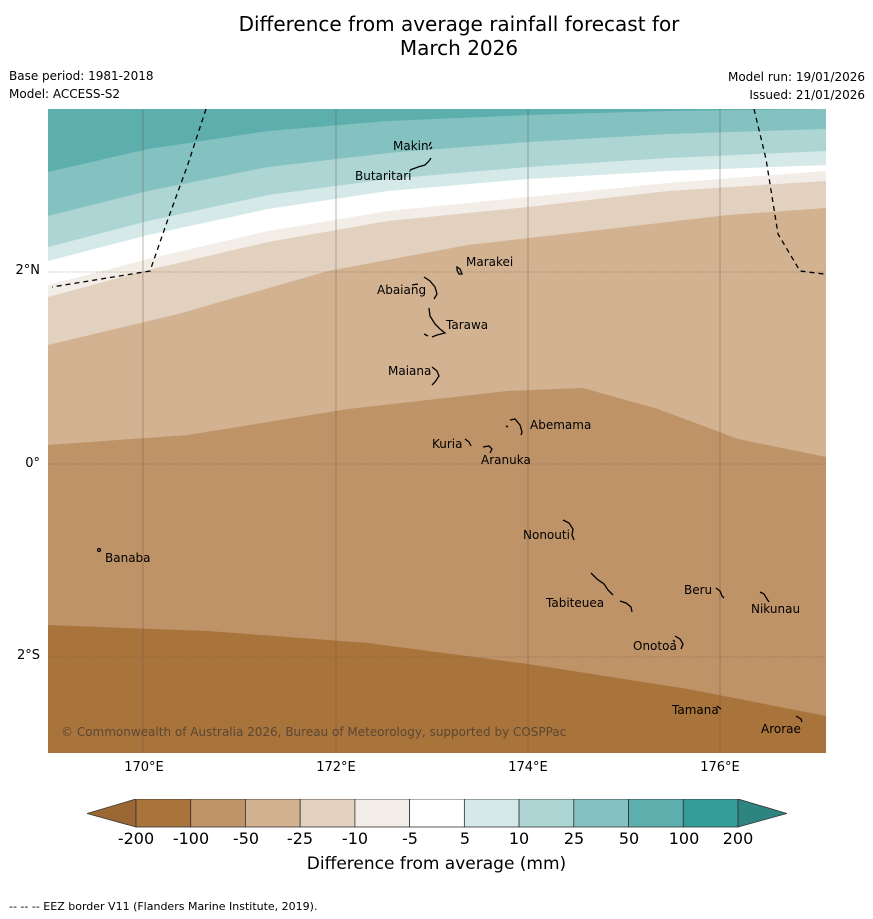  I want to click on place-label-abaiang: Abaiang, so click(402, 290).